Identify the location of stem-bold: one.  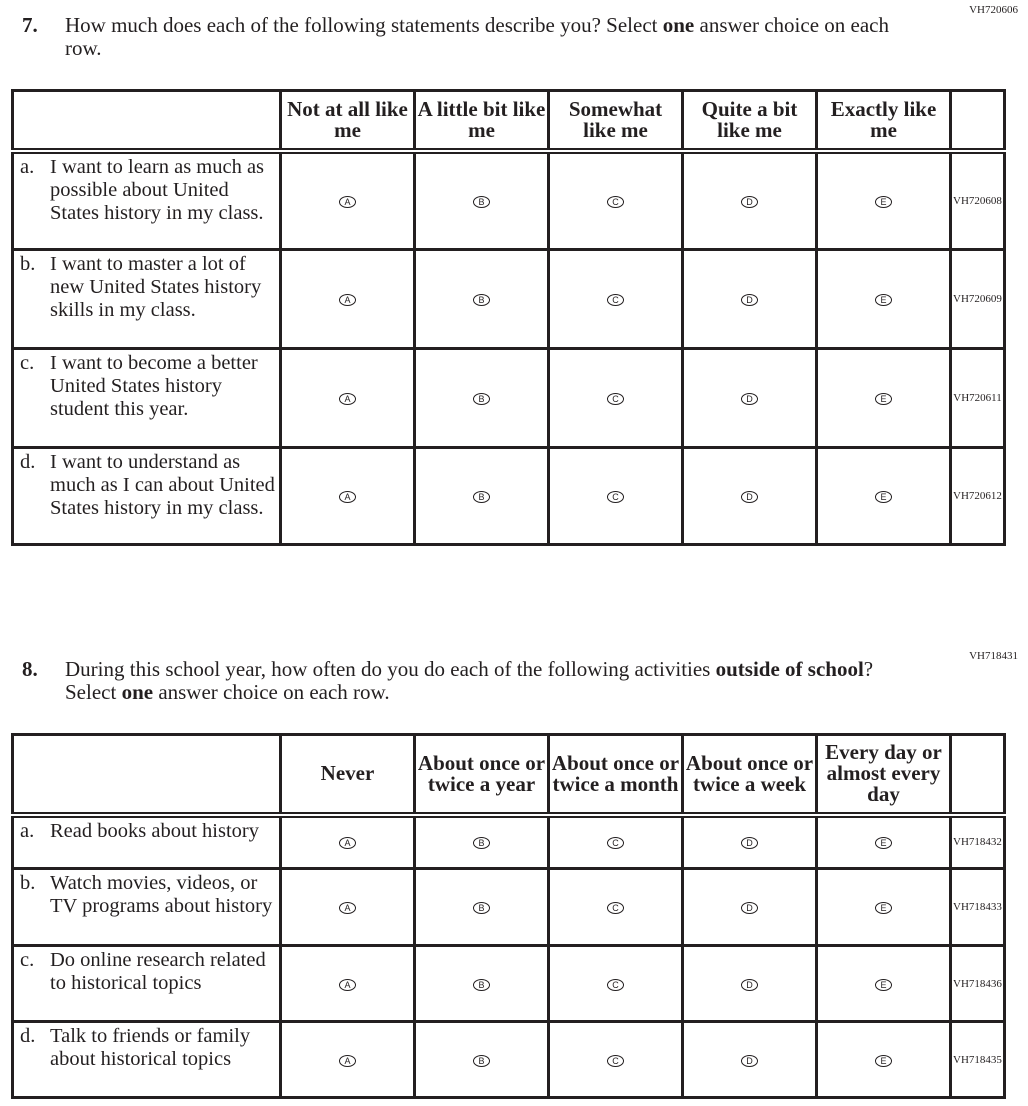
(137, 692).